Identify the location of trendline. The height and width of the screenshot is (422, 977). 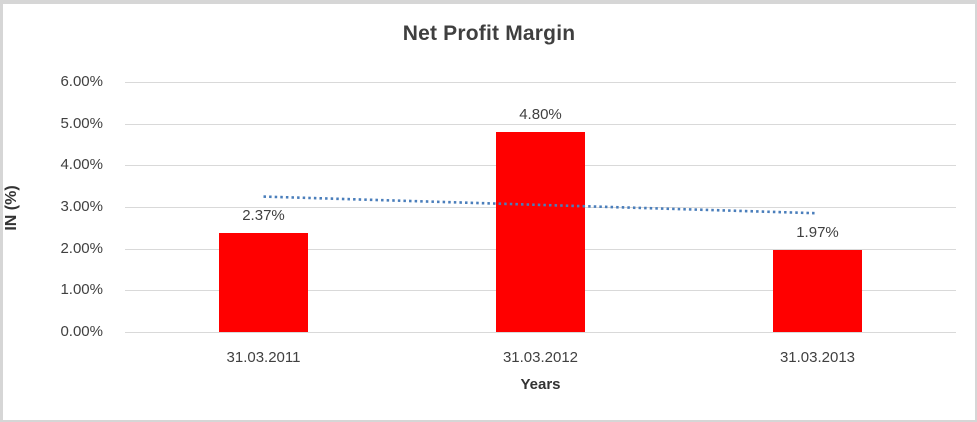
(540, 205).